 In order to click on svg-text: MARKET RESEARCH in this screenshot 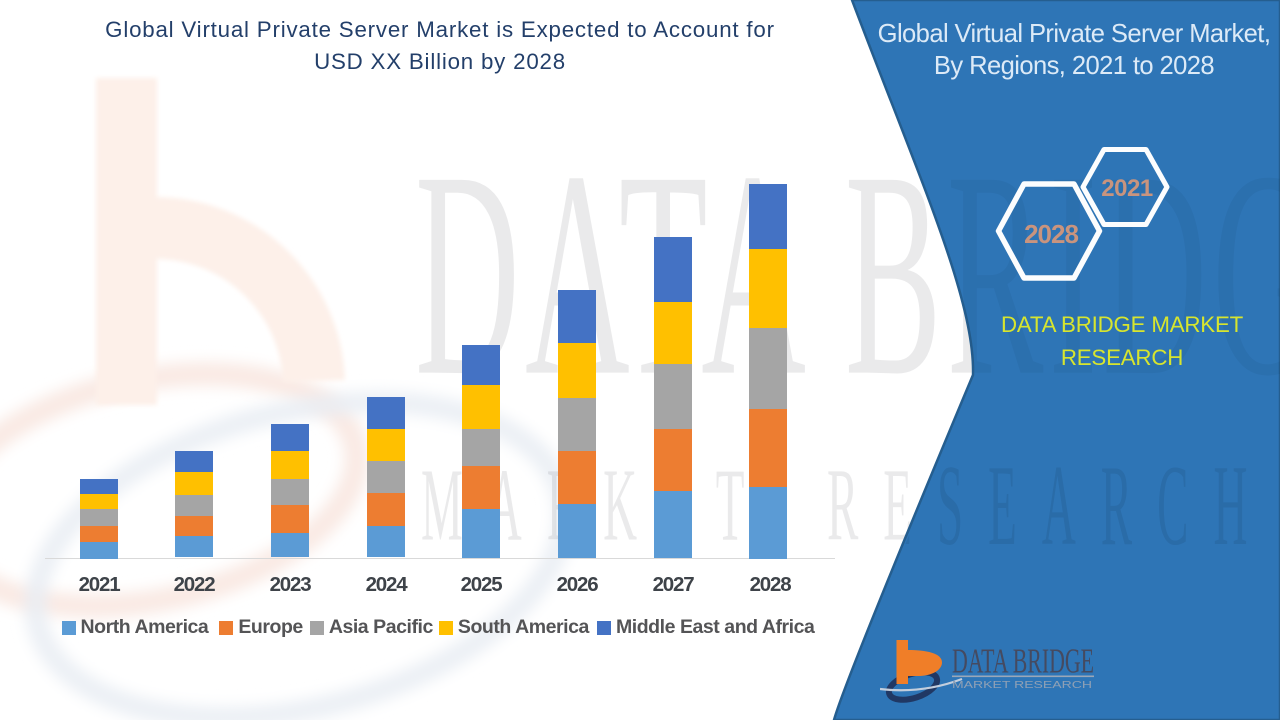, I will do `click(1022, 685)`.